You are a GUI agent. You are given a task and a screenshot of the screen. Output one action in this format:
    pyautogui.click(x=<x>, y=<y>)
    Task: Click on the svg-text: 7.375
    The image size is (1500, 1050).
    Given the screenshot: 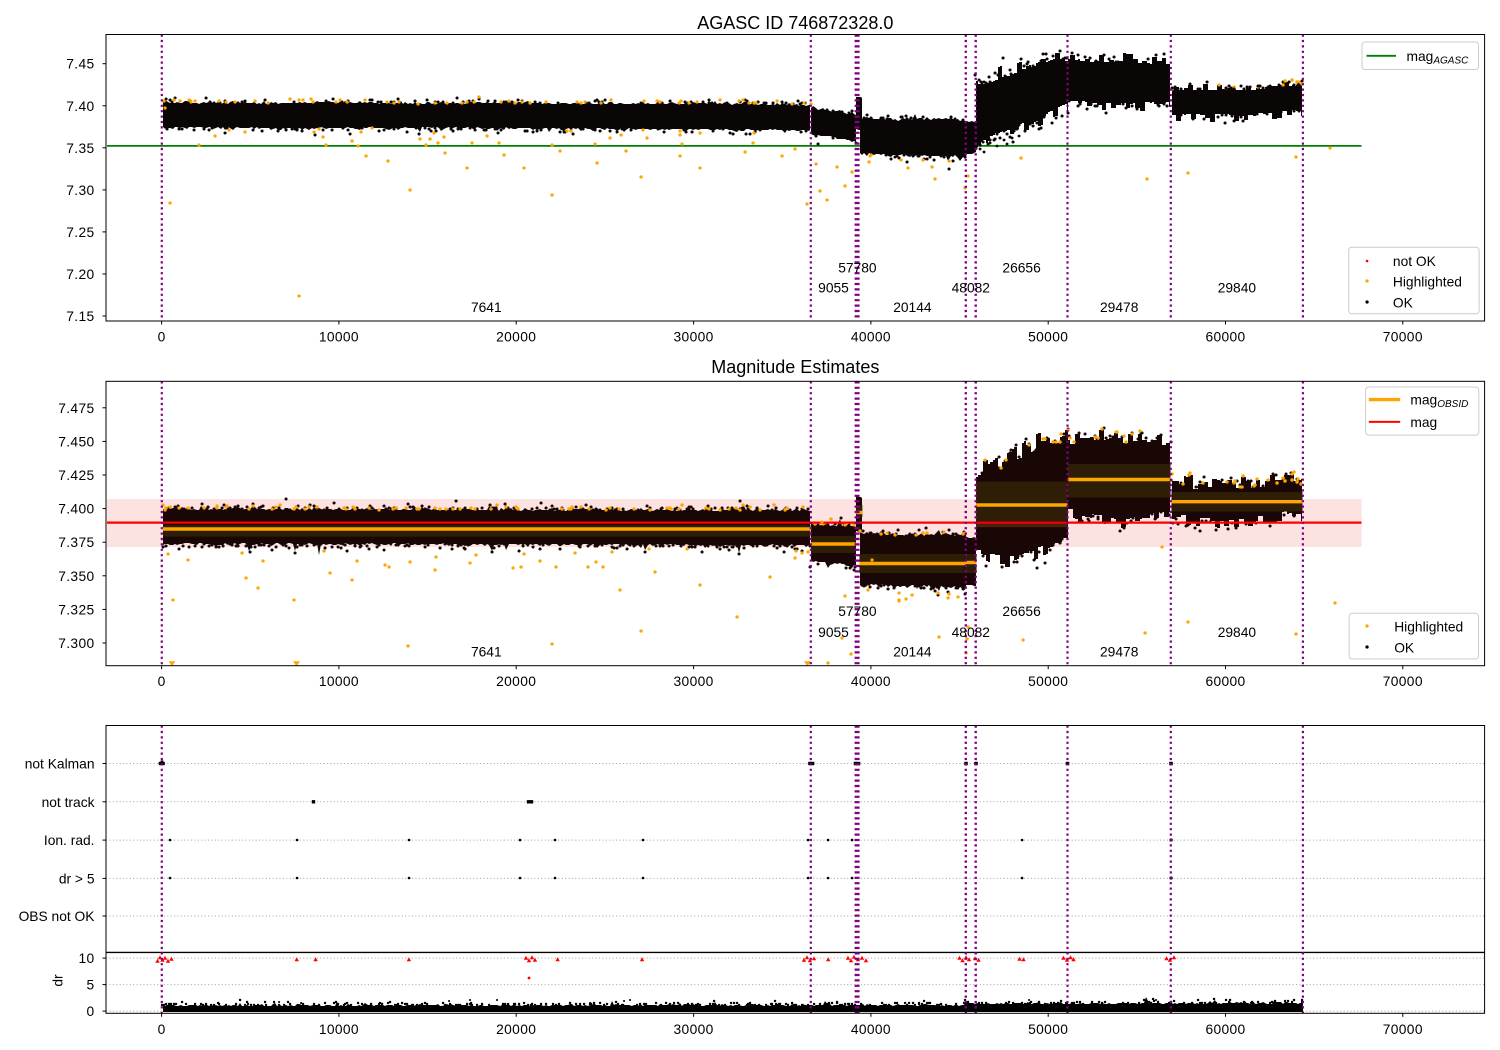 What is the action you would take?
    pyautogui.click(x=76, y=542)
    